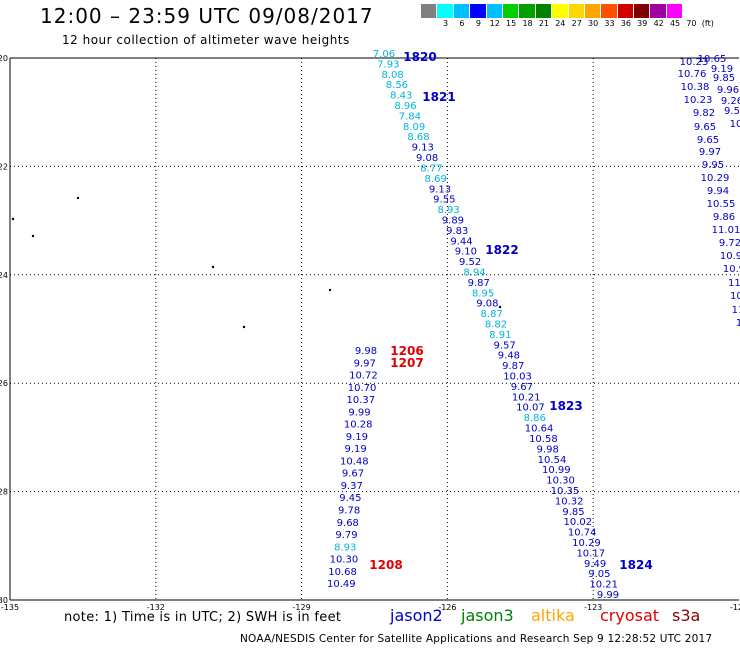 The image size is (740, 650). What do you see at coordinates (4, 600) in the screenshot?
I see `lat-tick-label: -30` at bounding box center [4, 600].